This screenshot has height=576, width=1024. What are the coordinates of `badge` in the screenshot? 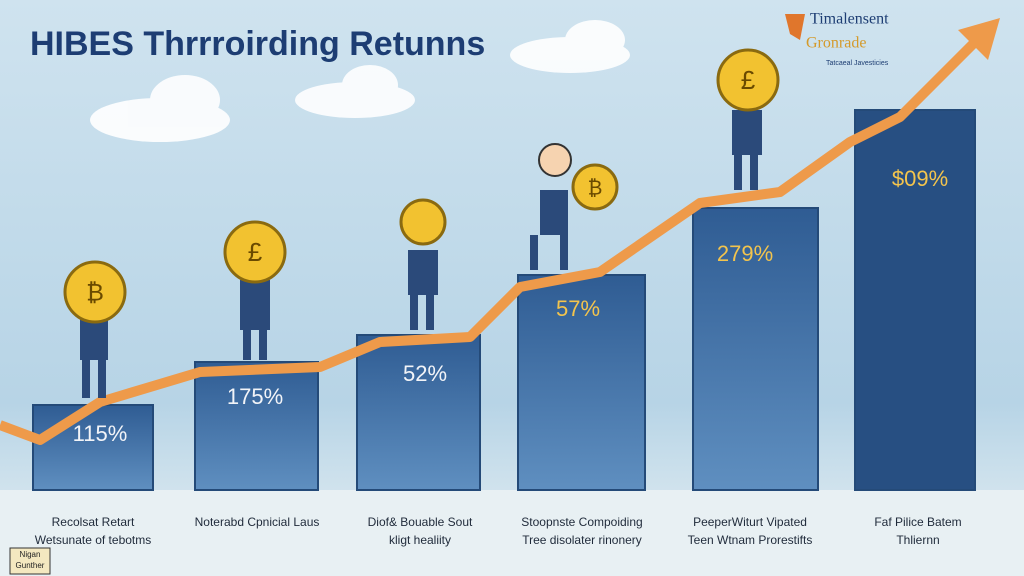 It's located at (30, 561).